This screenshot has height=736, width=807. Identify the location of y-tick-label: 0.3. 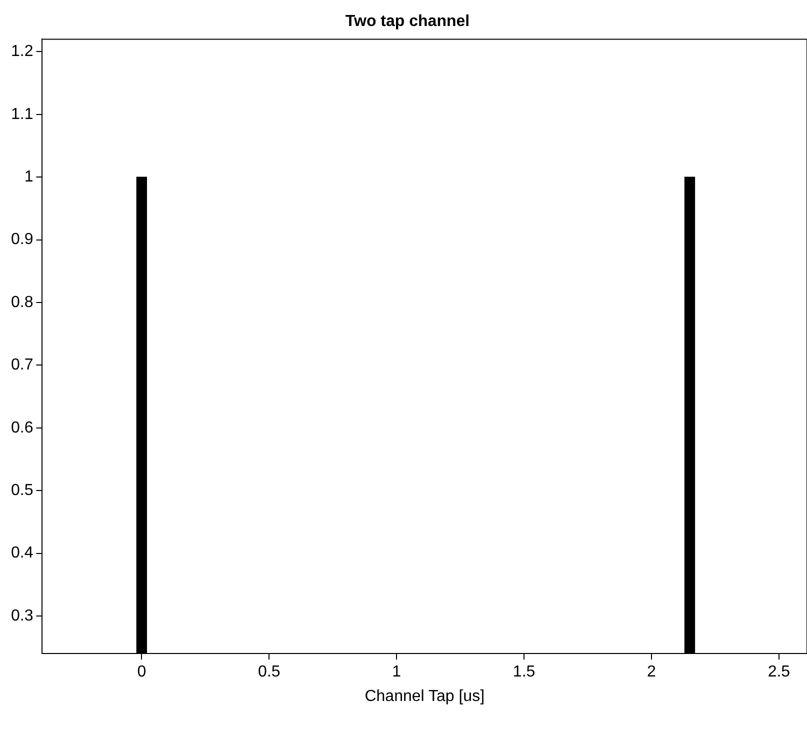
(22, 615).